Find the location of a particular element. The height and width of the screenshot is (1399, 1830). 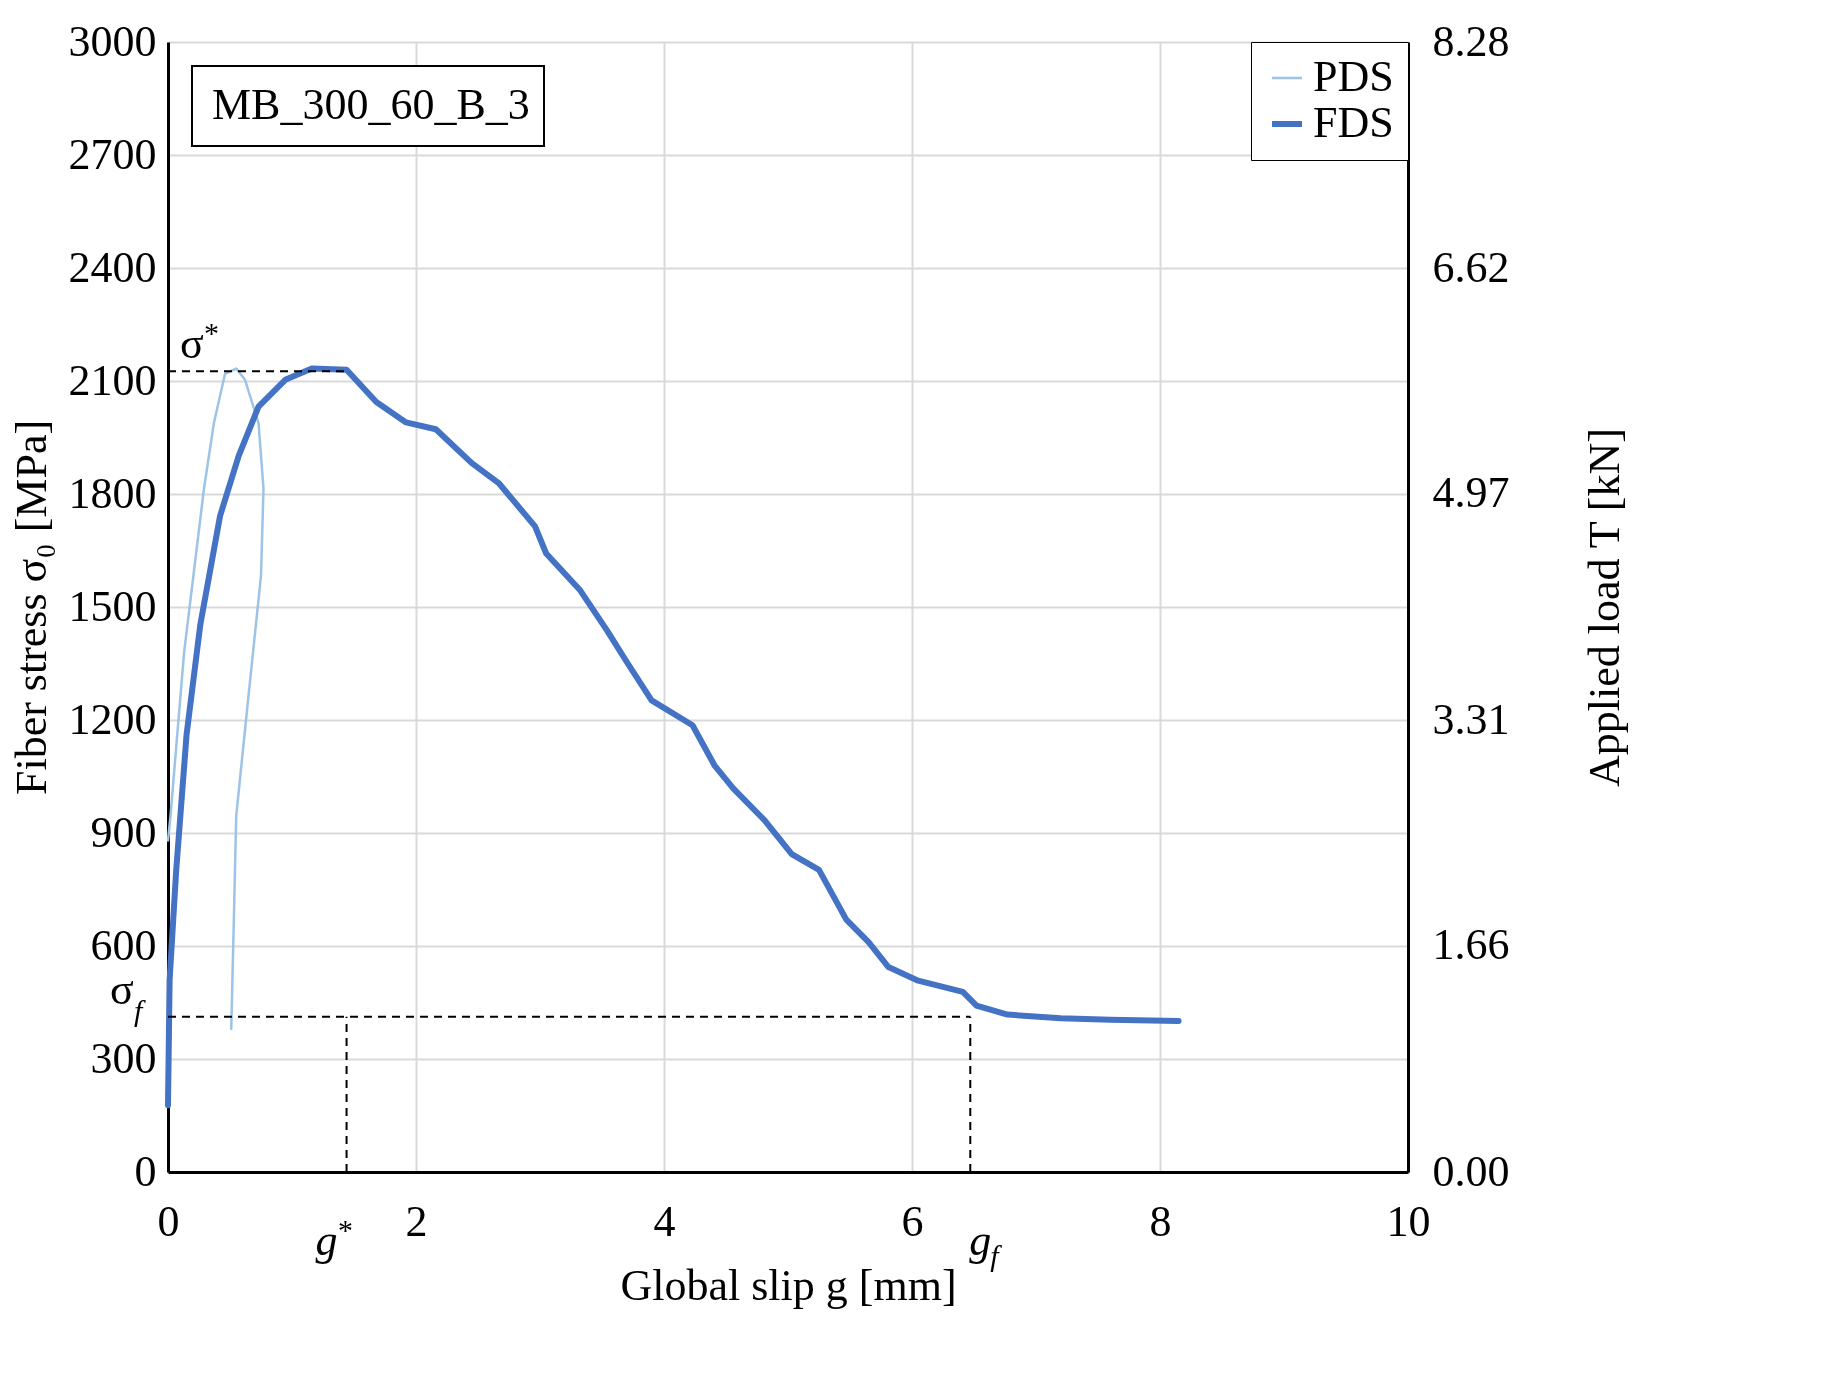

y2-tick-label: 8.28 is located at coordinates (1471, 41).